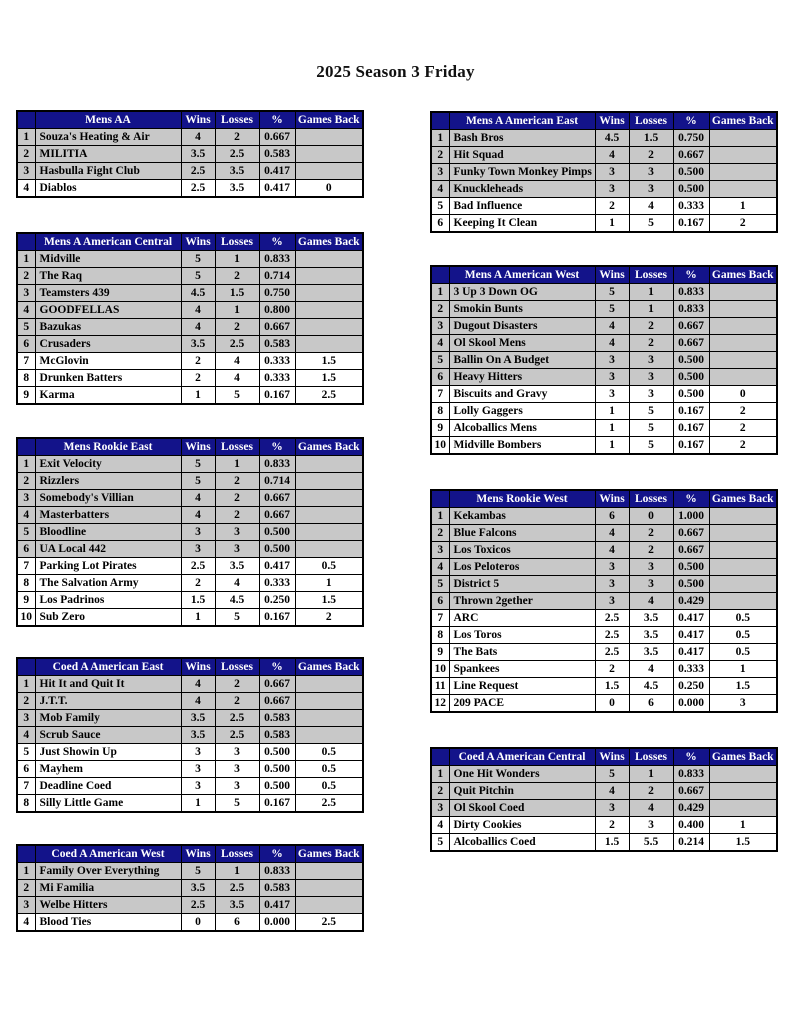  What do you see at coordinates (604, 825) in the screenshot?
I see `table-row: 4 Dirty Cookies 2 3 0.400 1` at bounding box center [604, 825].